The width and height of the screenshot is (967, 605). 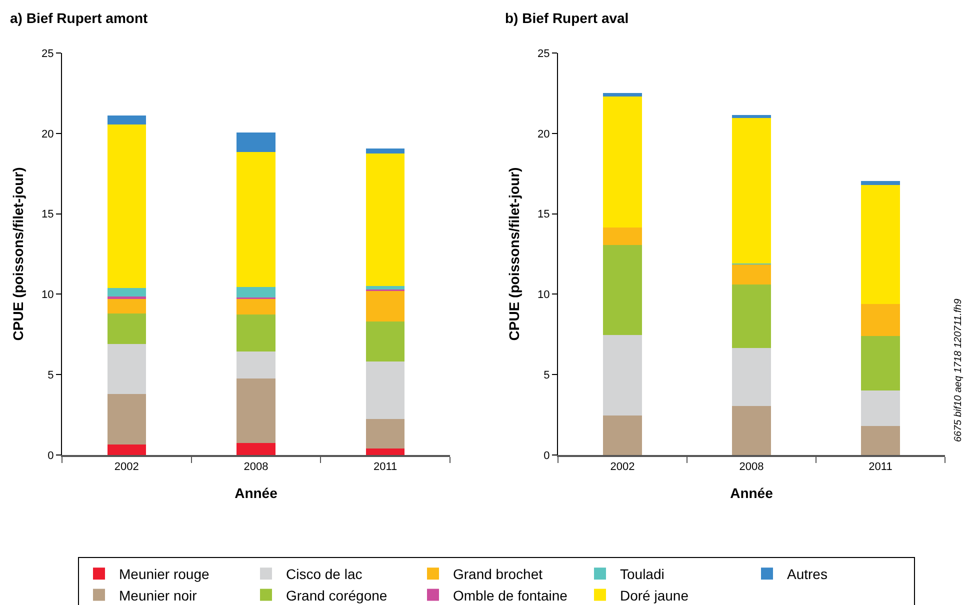 I want to click on legend-label: Meunier rouge, so click(x=164, y=574).